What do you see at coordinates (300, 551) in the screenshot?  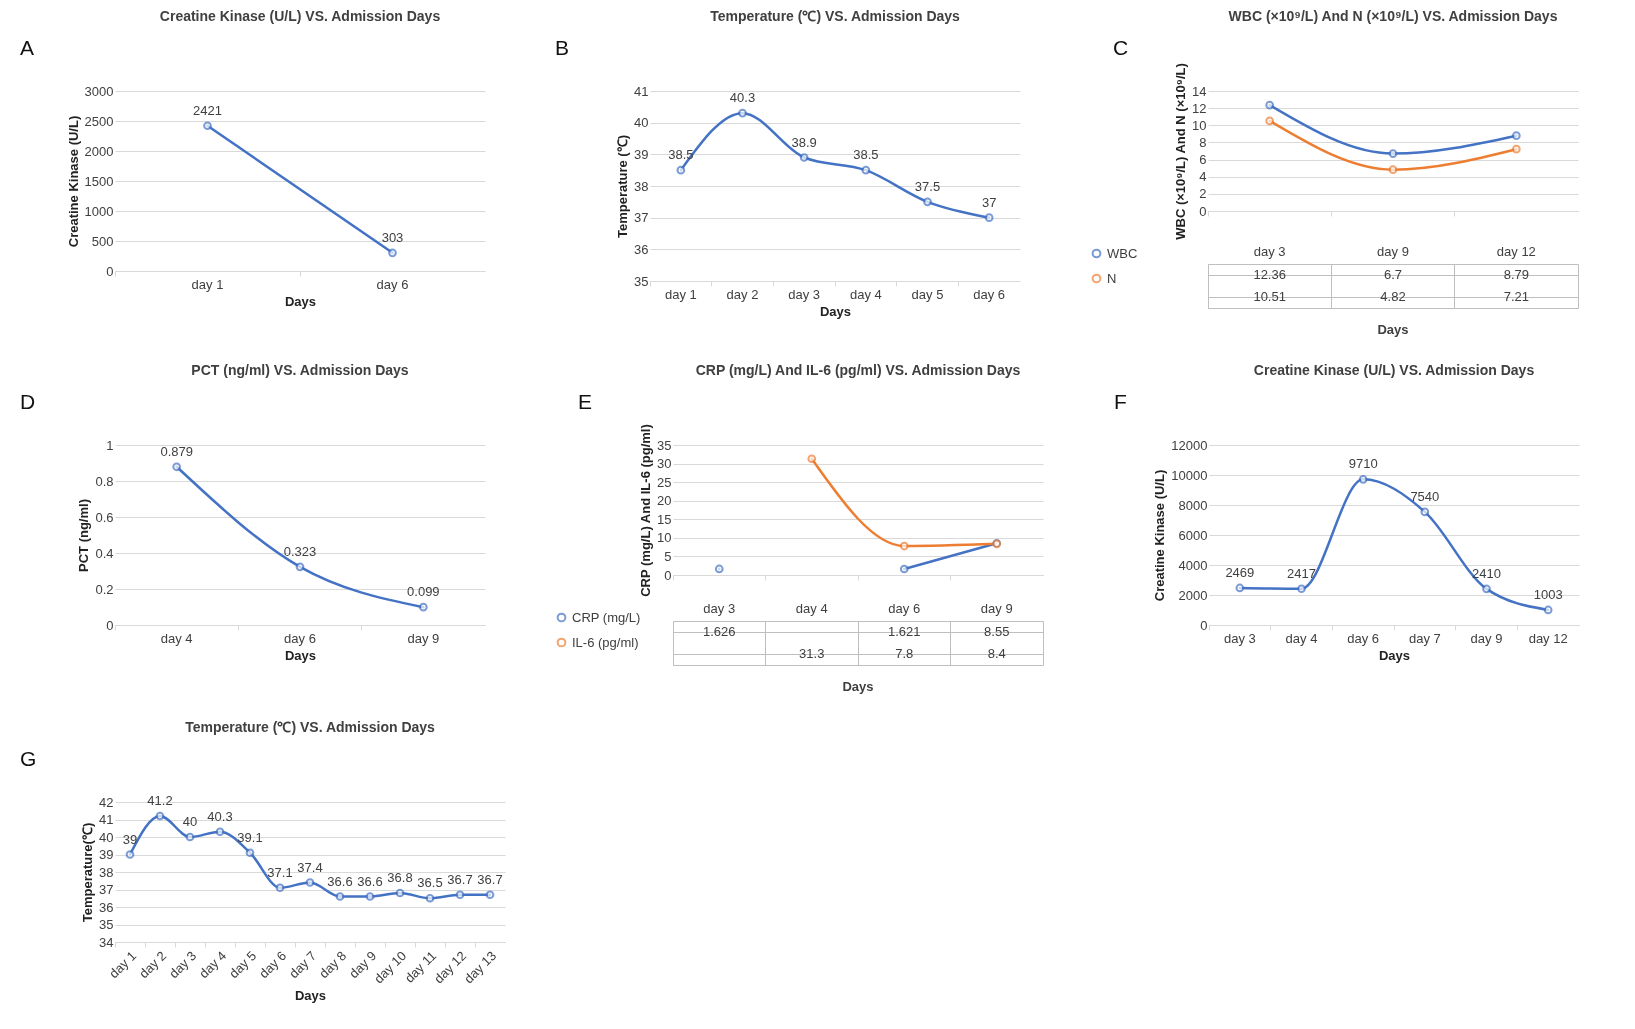 I see `data-label: 0.323` at bounding box center [300, 551].